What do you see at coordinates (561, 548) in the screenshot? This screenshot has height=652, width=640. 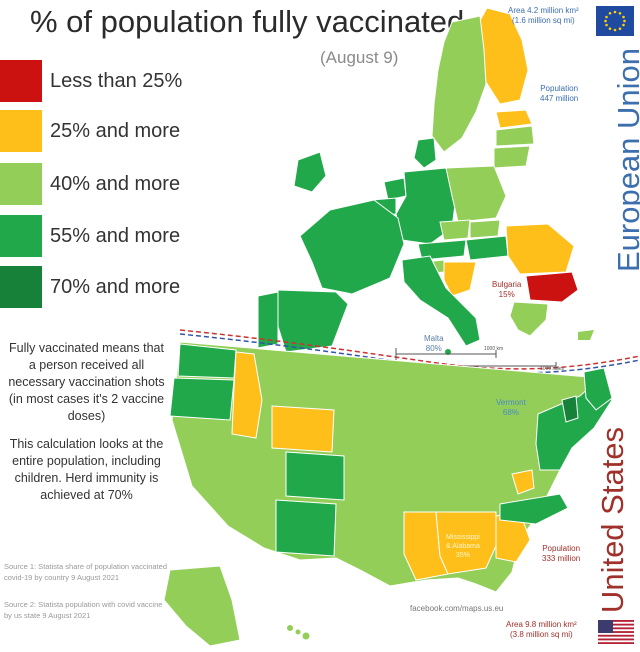 I see `us-population-label: Population` at bounding box center [561, 548].